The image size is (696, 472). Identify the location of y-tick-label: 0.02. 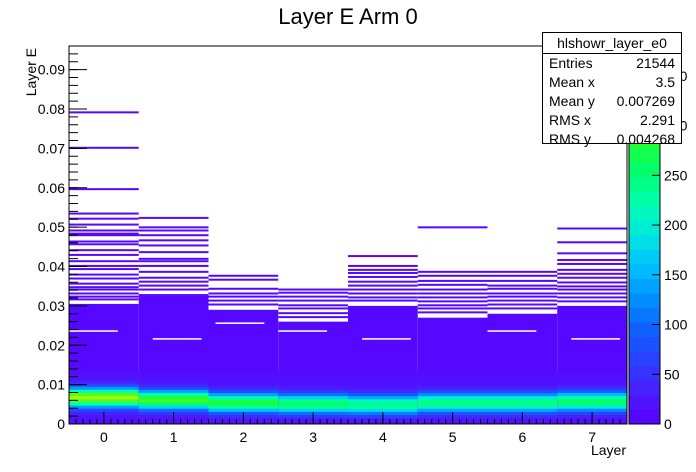
(51, 345).